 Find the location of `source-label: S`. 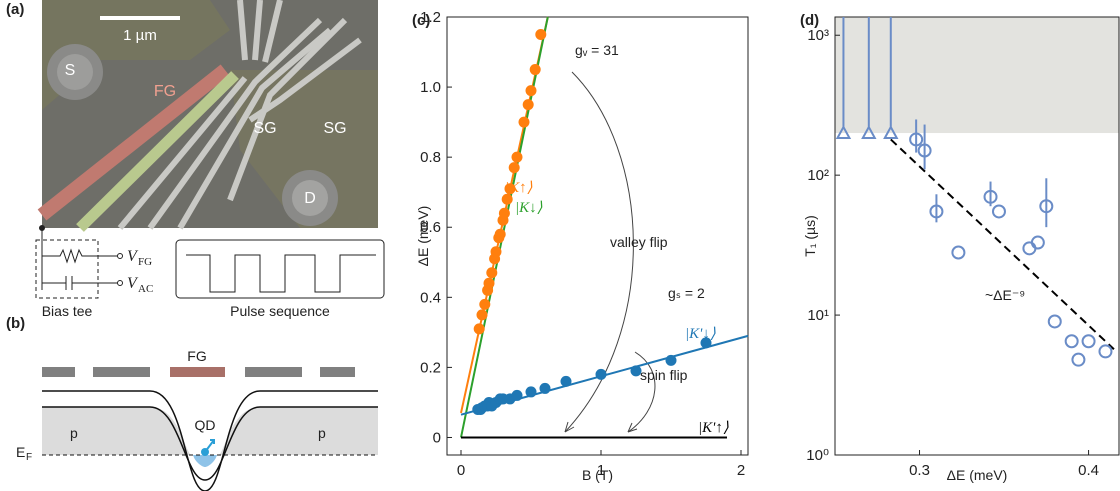

source-label: S is located at coordinates (70, 70).